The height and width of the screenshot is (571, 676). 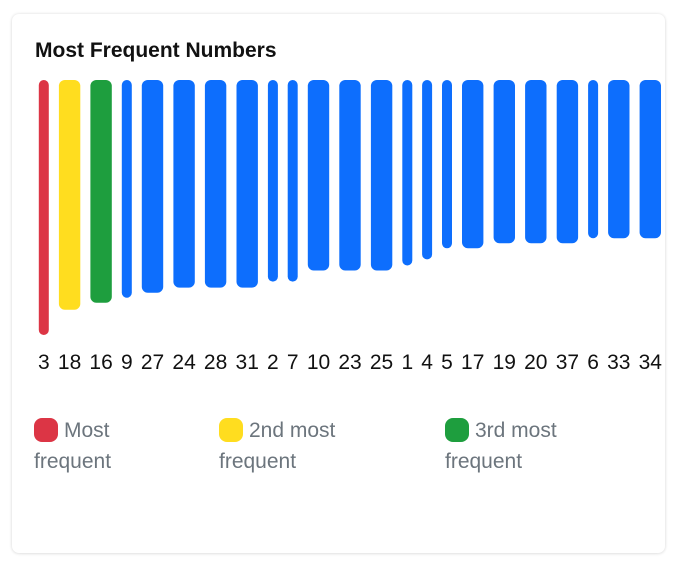 What do you see at coordinates (567, 362) in the screenshot?
I see `bar-label-37: 37` at bounding box center [567, 362].